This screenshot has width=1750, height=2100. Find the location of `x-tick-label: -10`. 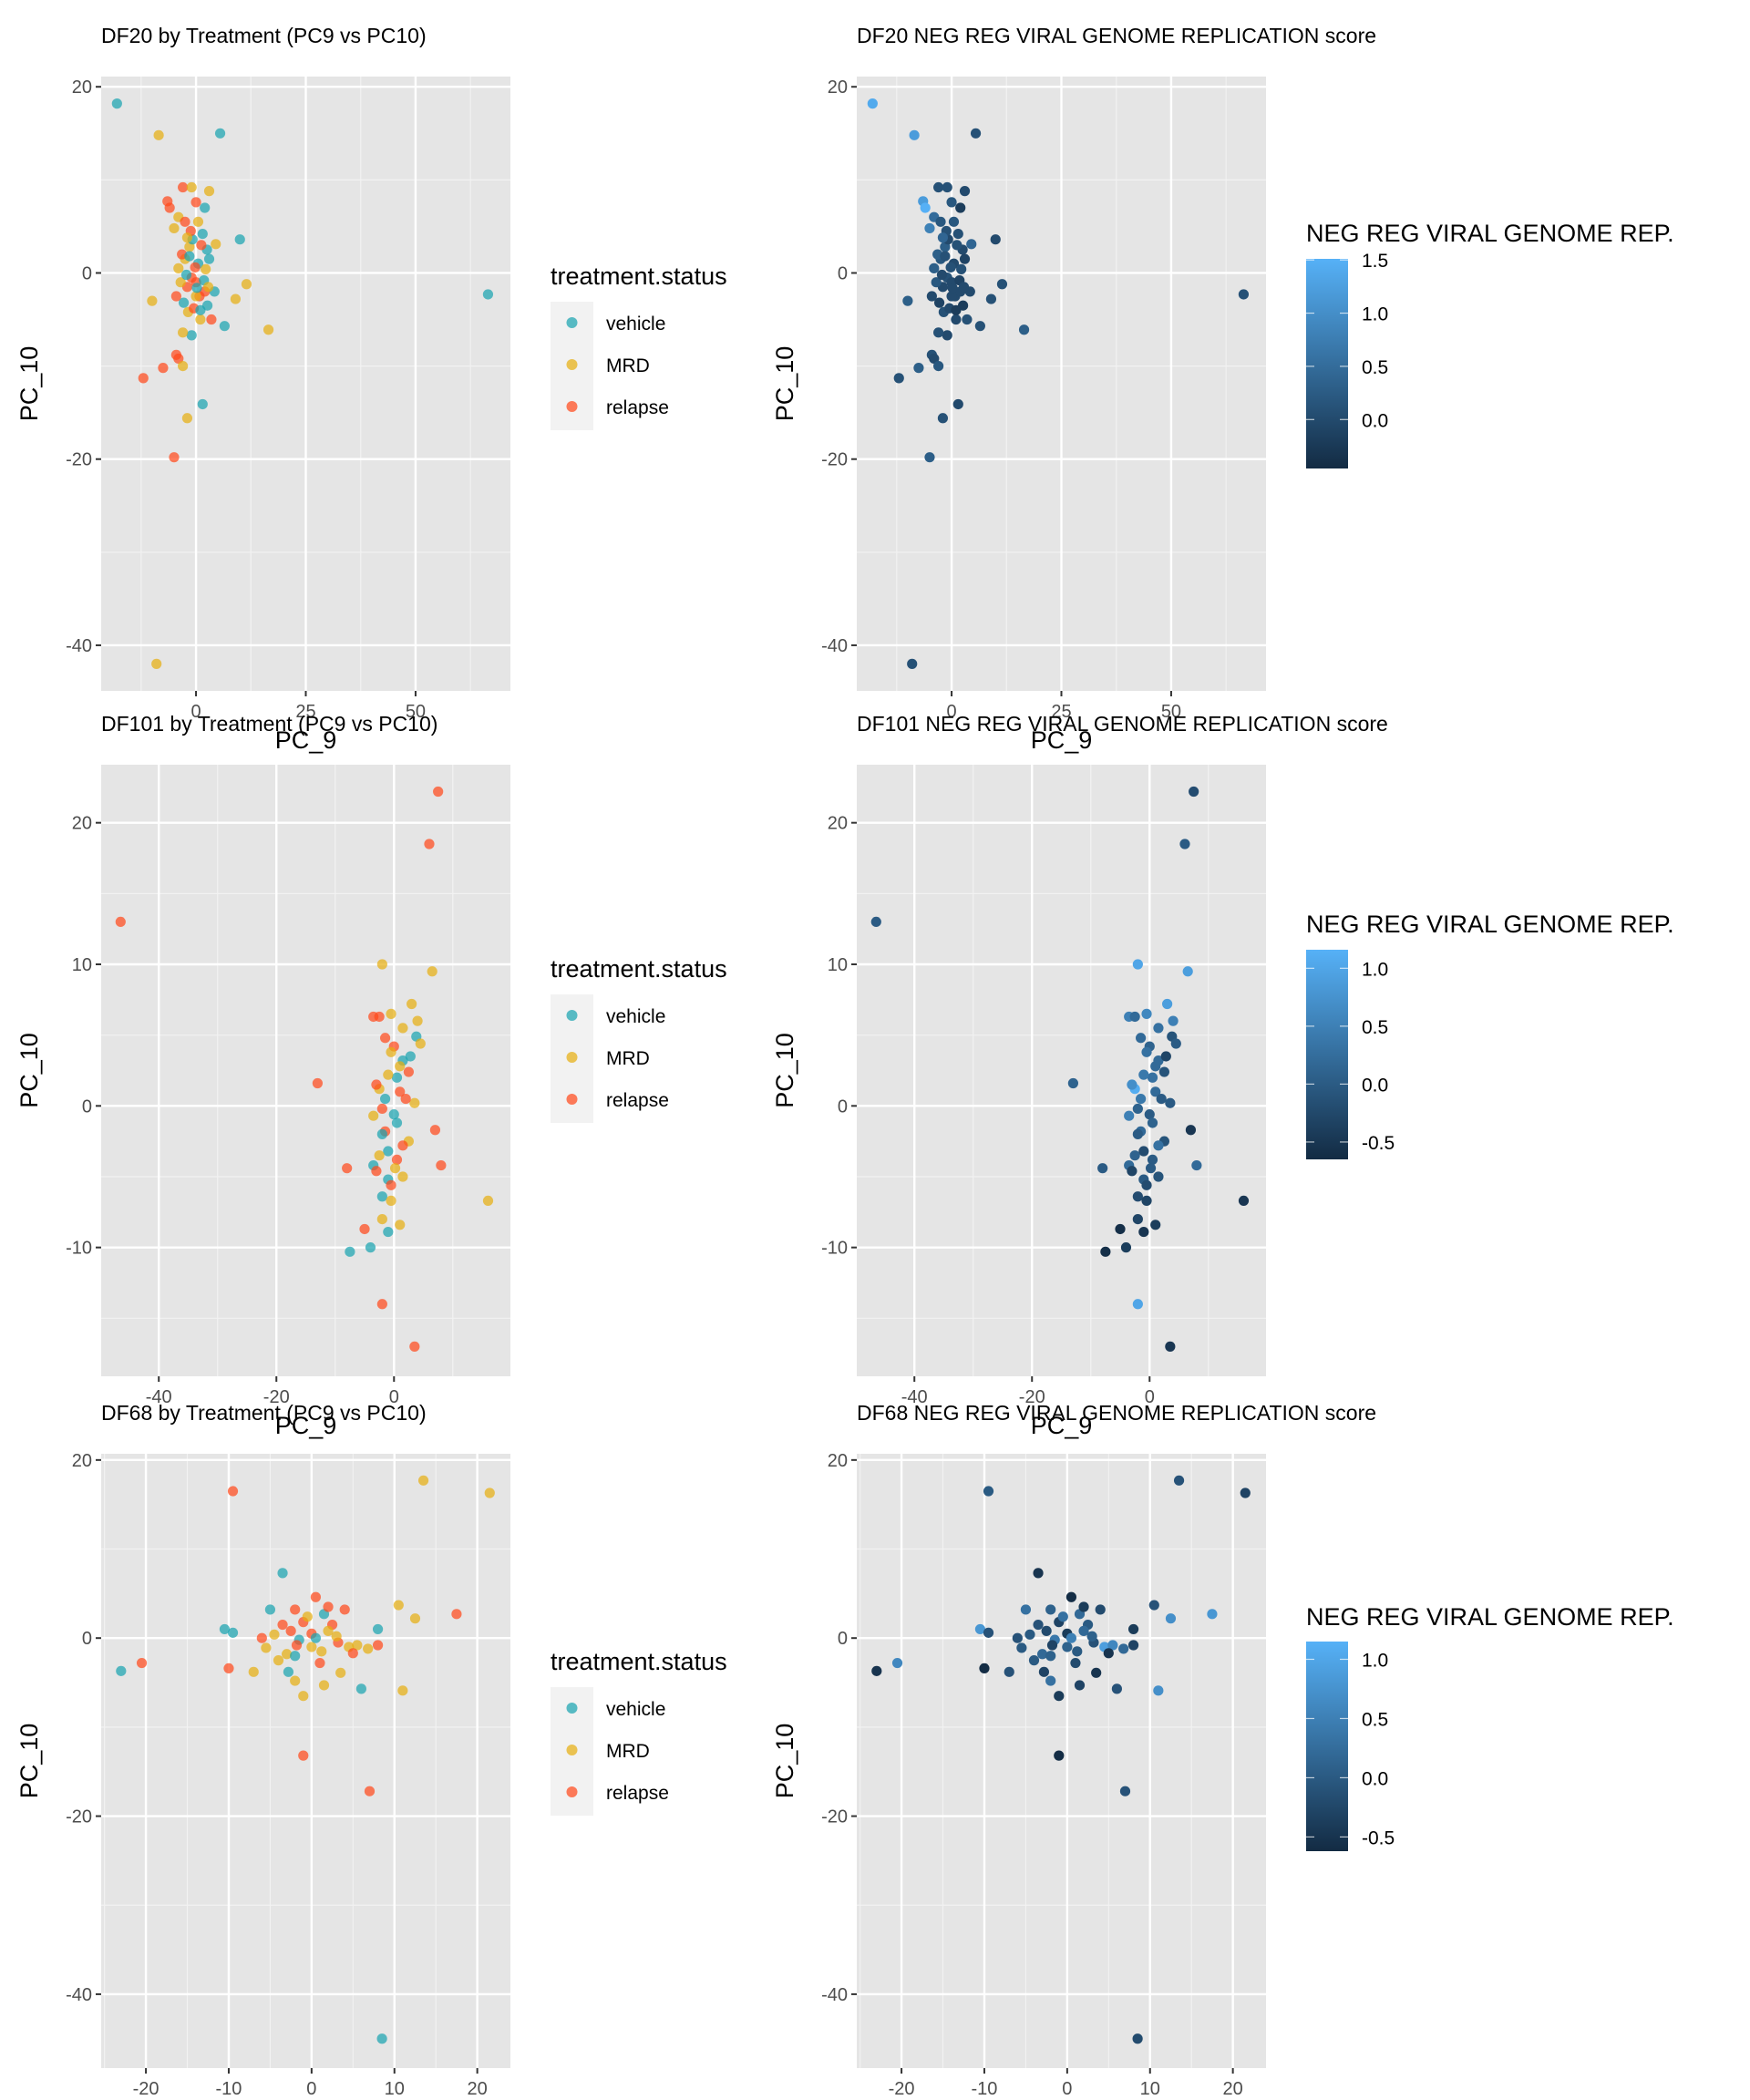

x-tick-label: -10 is located at coordinates (229, 2089).